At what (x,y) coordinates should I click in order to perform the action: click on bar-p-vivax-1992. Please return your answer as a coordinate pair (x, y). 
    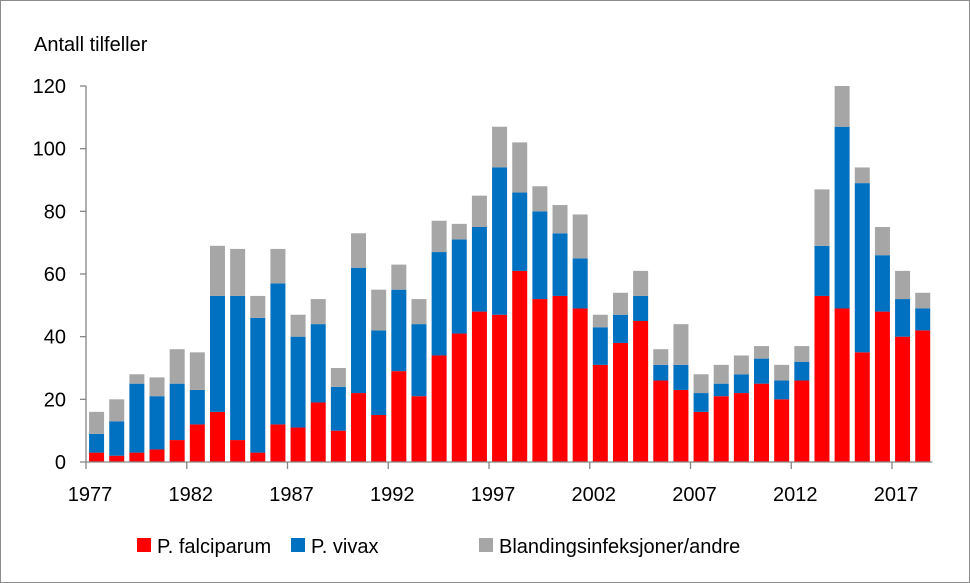
    Looking at the image, I should click on (399, 330).